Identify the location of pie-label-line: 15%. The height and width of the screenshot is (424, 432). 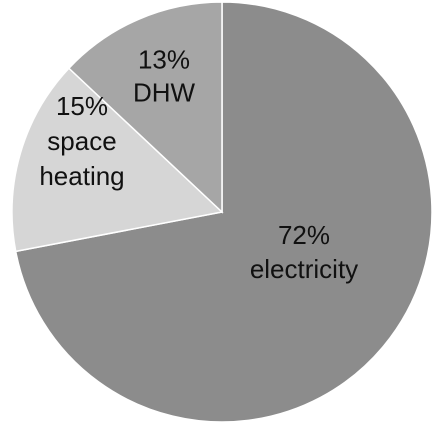
(82, 106).